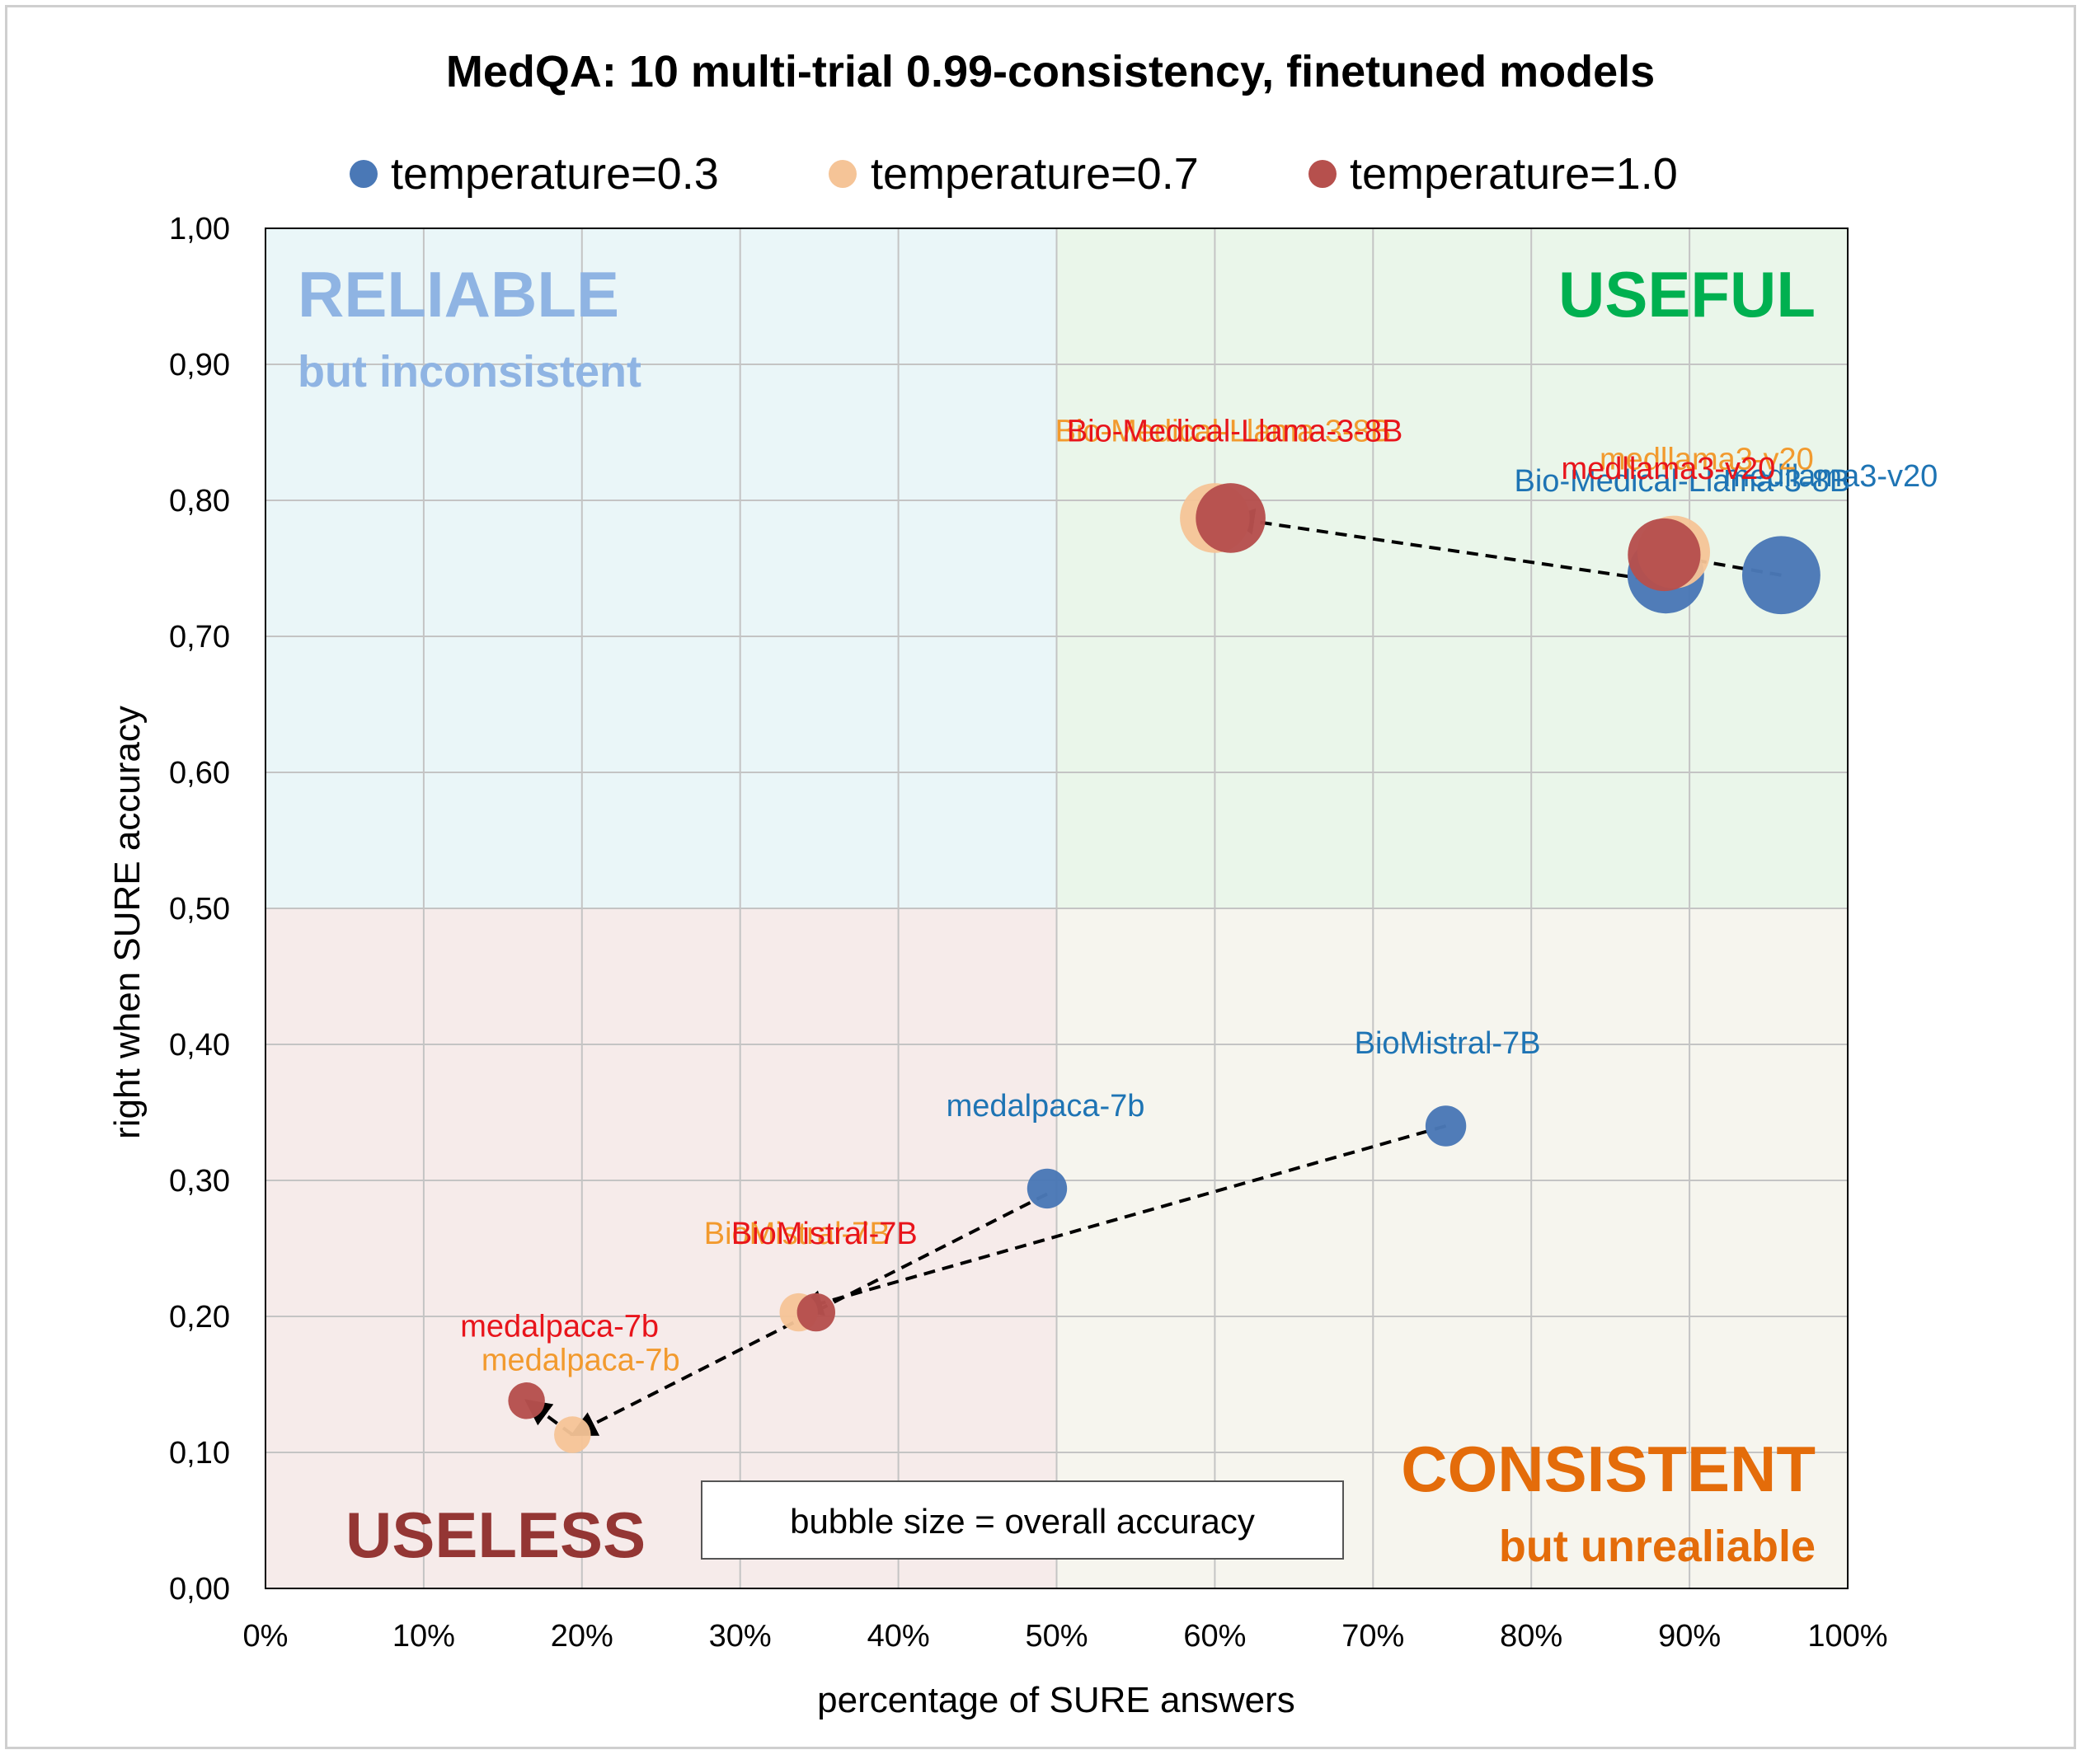  I want to click on bubble-biomistral-7b-s0, so click(1446, 1126).